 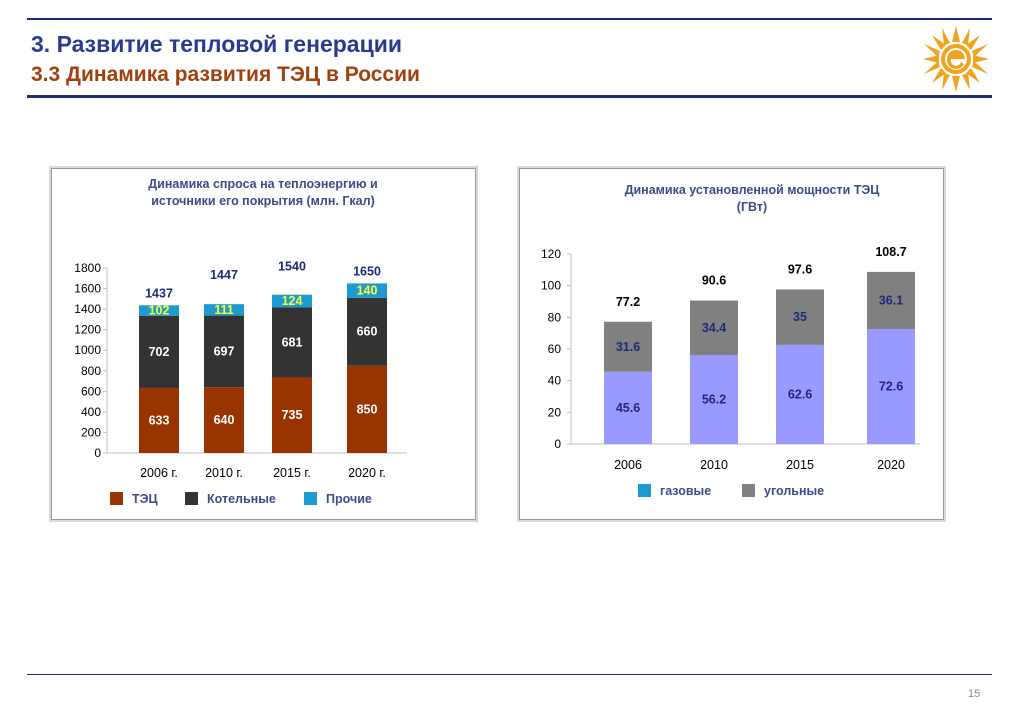 I want to click on chart-title-line: Динамика установленной мощности ТЭЦ, so click(x=753, y=190).